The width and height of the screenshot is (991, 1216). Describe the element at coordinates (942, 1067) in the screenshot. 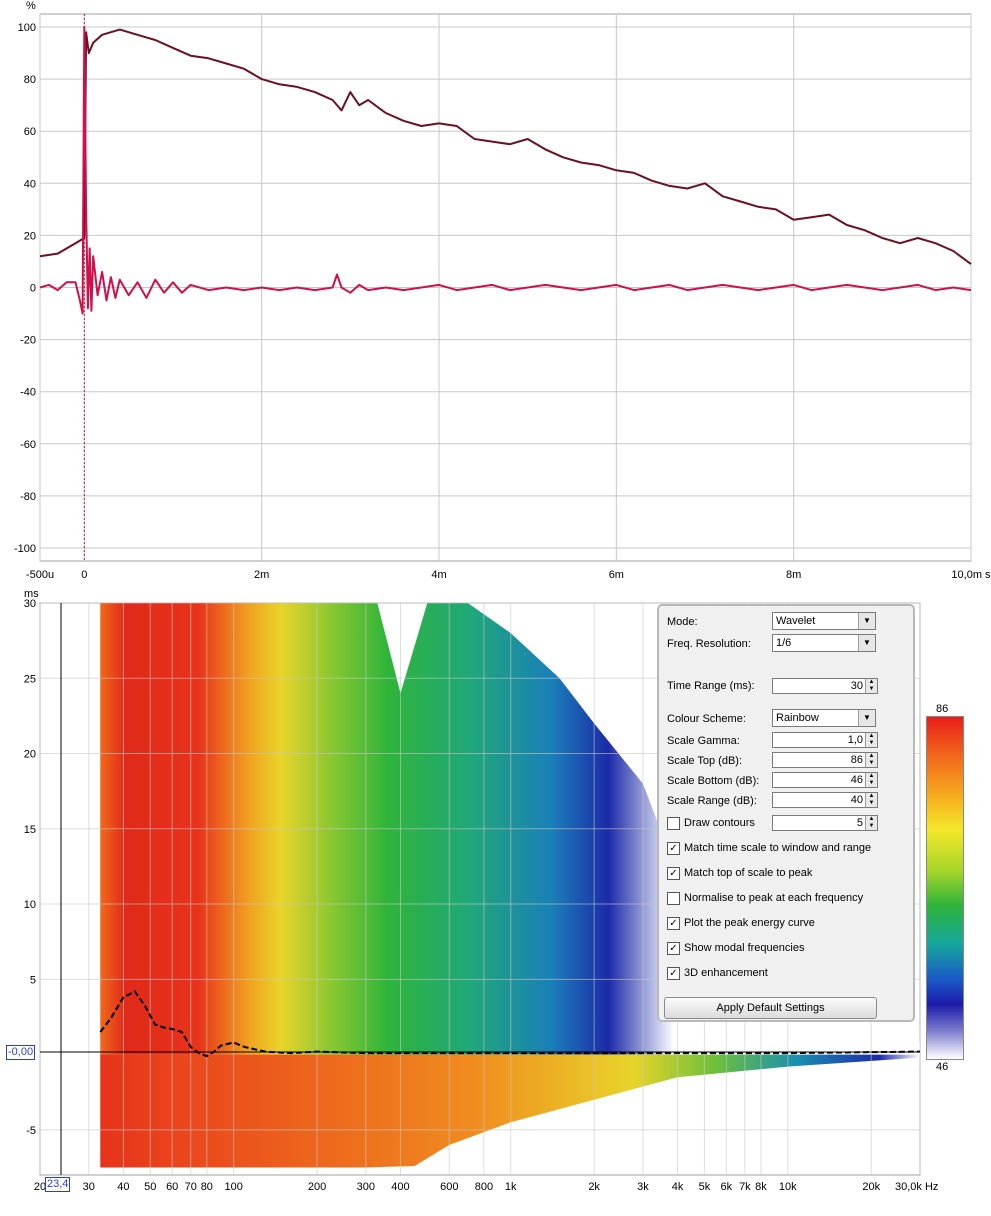

I see `colour-scale-bottom-label: 46` at that location.